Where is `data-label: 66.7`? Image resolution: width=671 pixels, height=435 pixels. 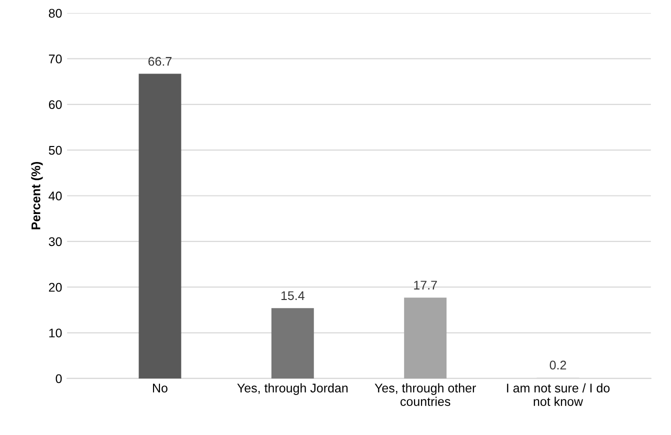
data-label: 66.7 is located at coordinates (160, 61).